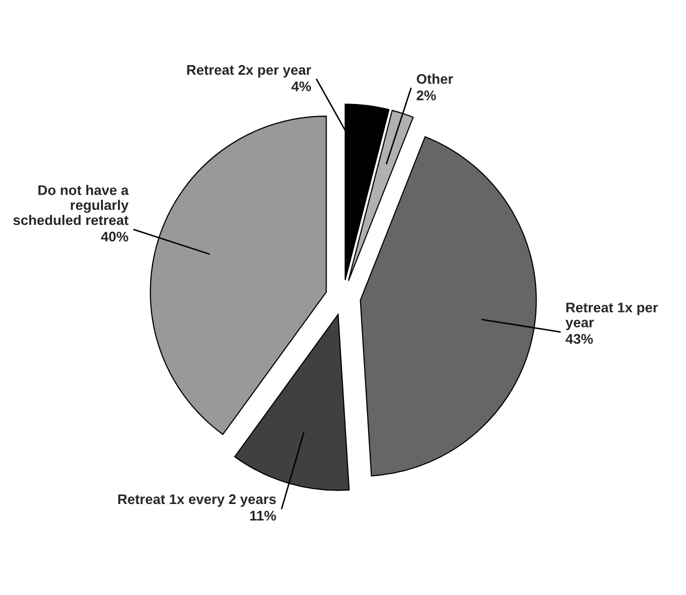 The image size is (686, 595). What do you see at coordinates (426, 95) in the screenshot?
I see `data-label: 2%` at bounding box center [426, 95].